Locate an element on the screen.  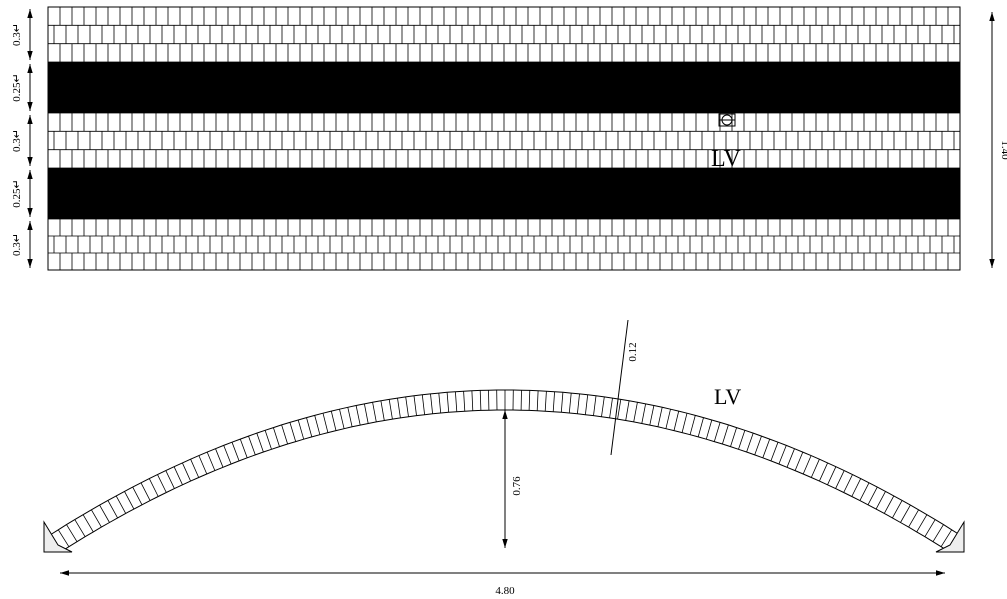
width-label: 1.40 is located at coordinates (1003, 150).